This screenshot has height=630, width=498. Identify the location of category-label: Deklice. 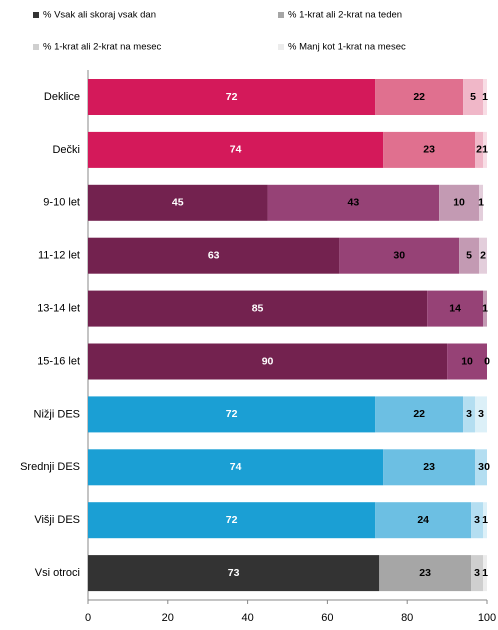
(62, 97).